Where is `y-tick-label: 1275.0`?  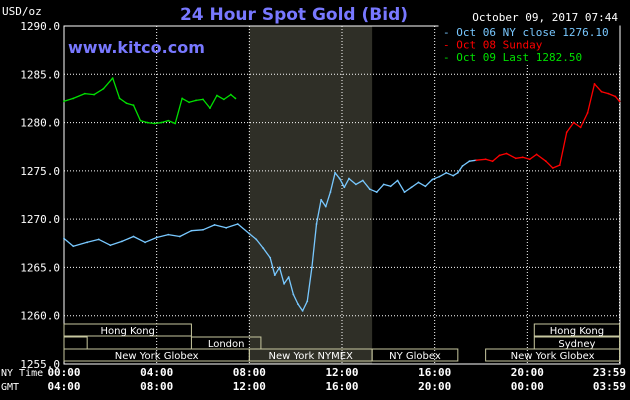 y-tick-label: 1275.0 is located at coordinates (40, 171).